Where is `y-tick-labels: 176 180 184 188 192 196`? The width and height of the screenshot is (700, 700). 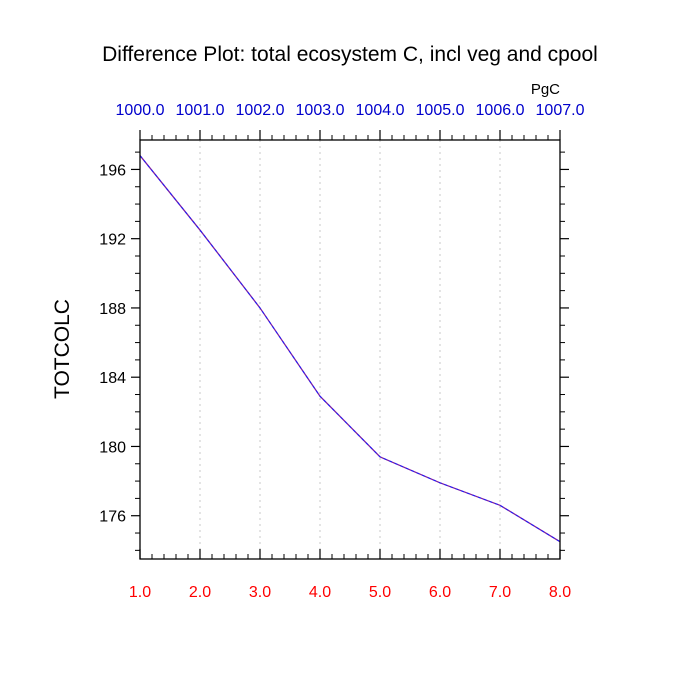 y-tick-labels: 176 180 184 188 192 196 is located at coordinates (112, 343).